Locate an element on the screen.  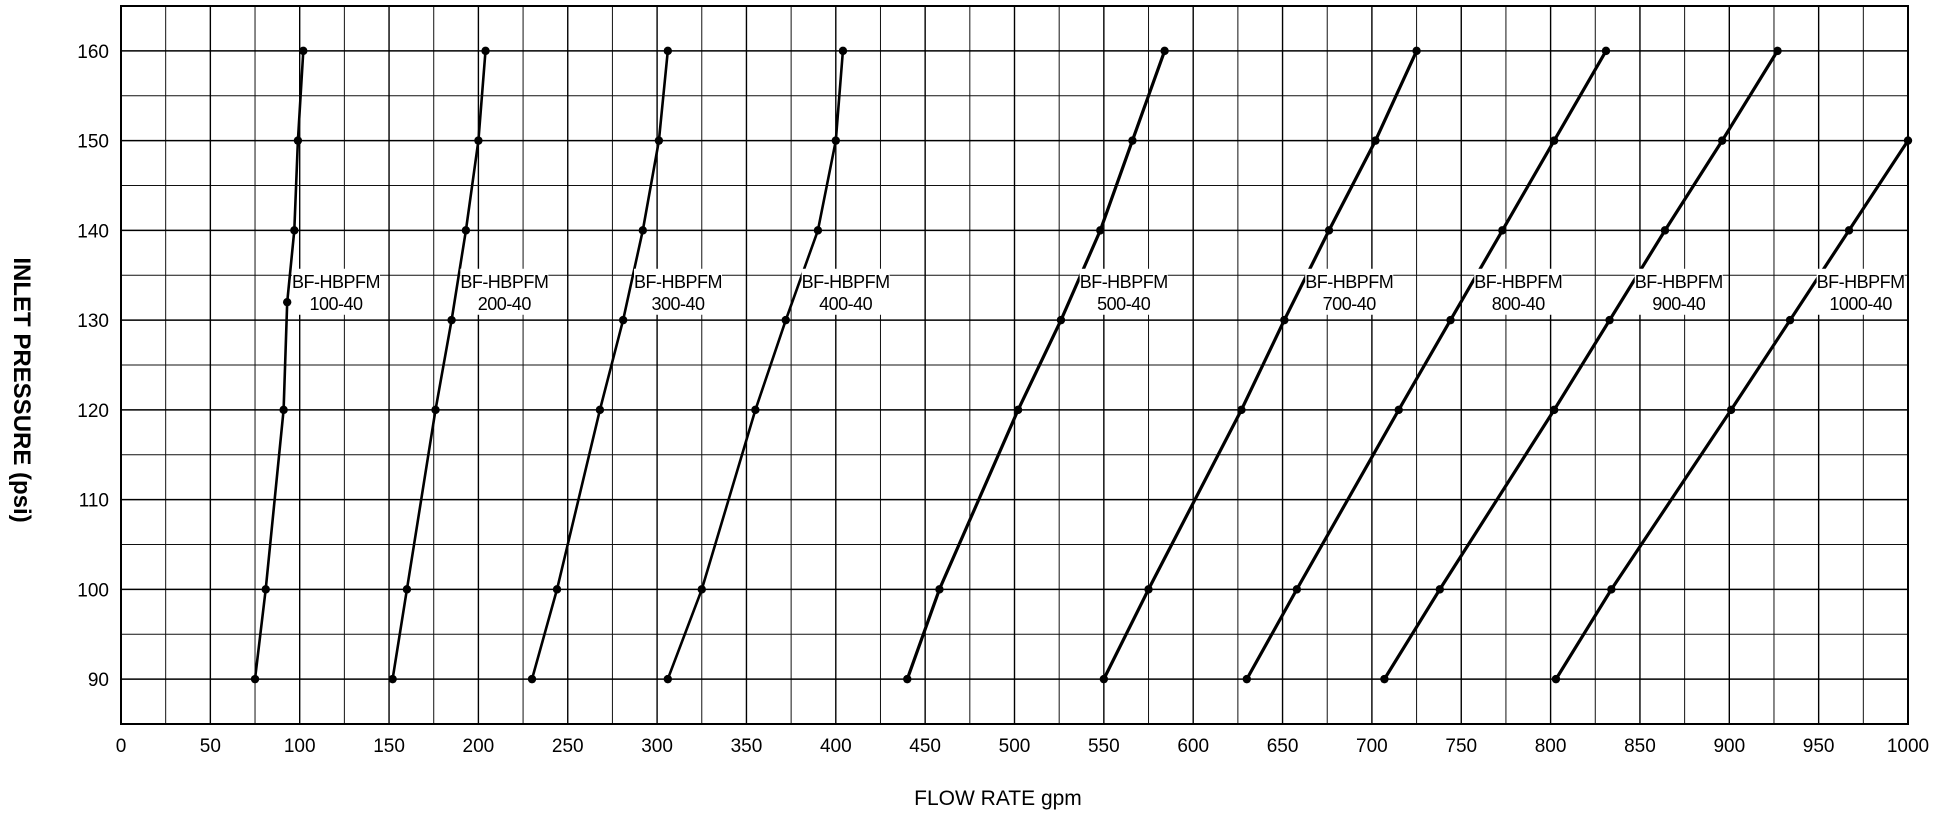
x-tick-label: 350 is located at coordinates (747, 746).